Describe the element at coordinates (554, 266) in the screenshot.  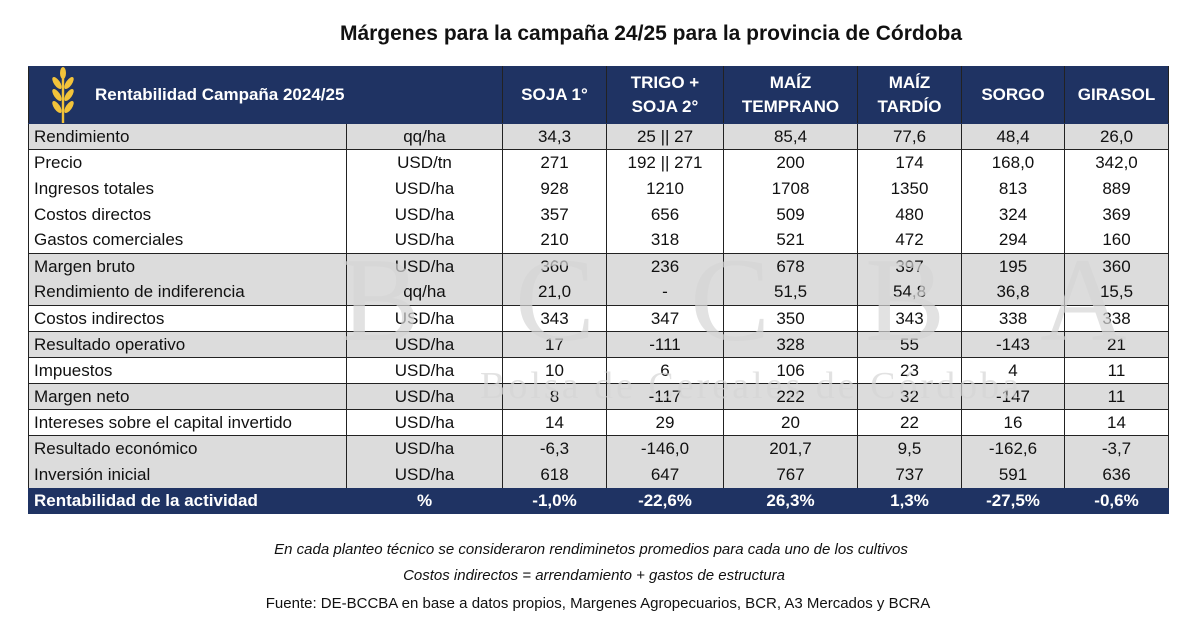
I see `row-value: 360` at that location.